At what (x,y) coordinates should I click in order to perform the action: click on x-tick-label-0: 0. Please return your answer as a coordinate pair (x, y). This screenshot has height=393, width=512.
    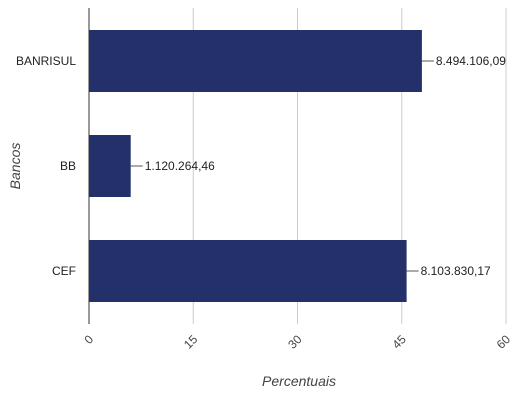
    Looking at the image, I should click on (88, 339).